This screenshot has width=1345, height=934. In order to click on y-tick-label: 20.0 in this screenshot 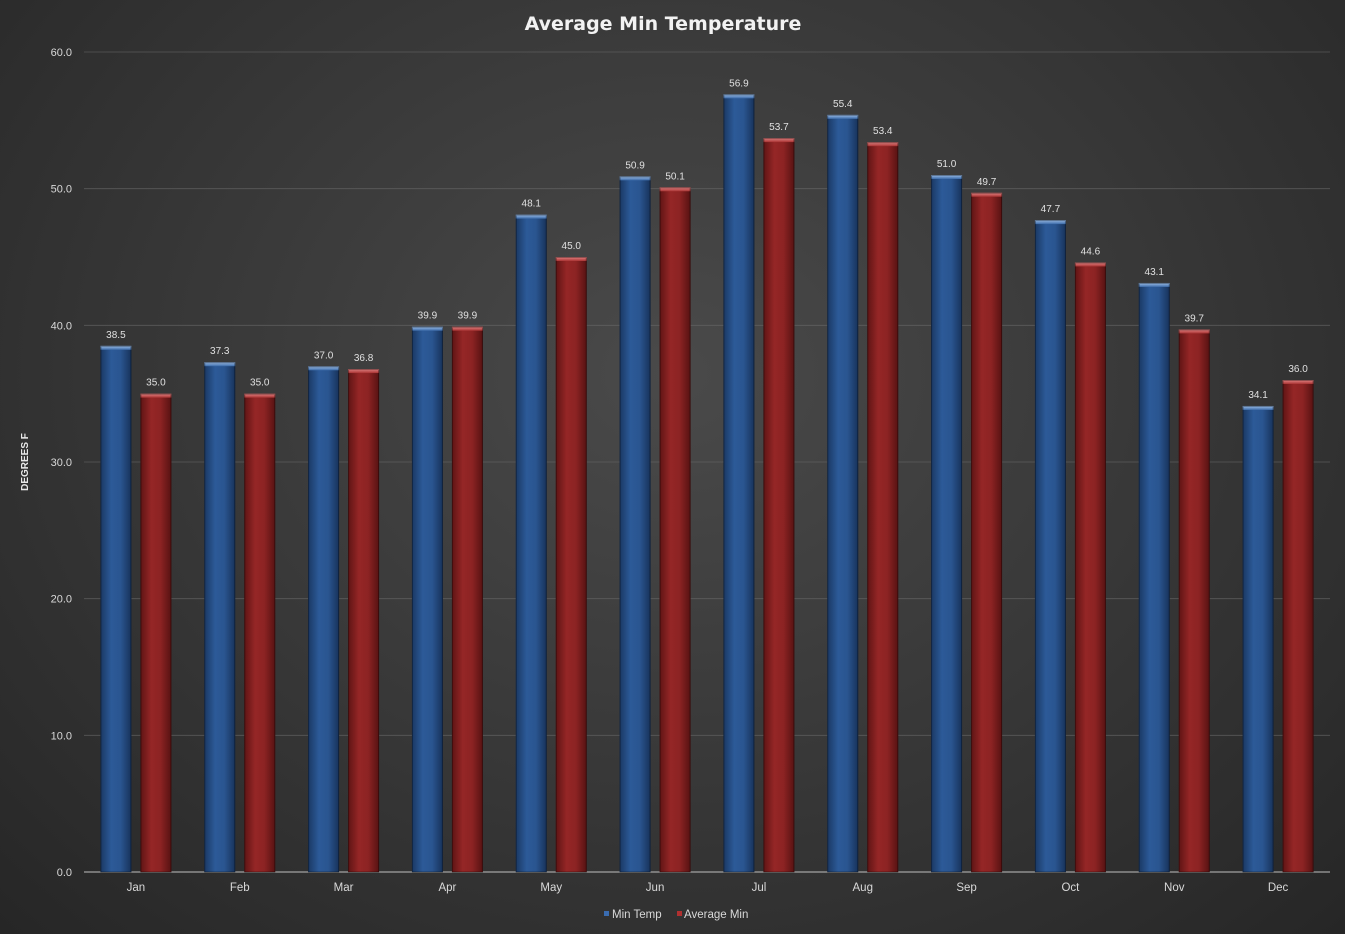, I will do `click(61, 600)`.